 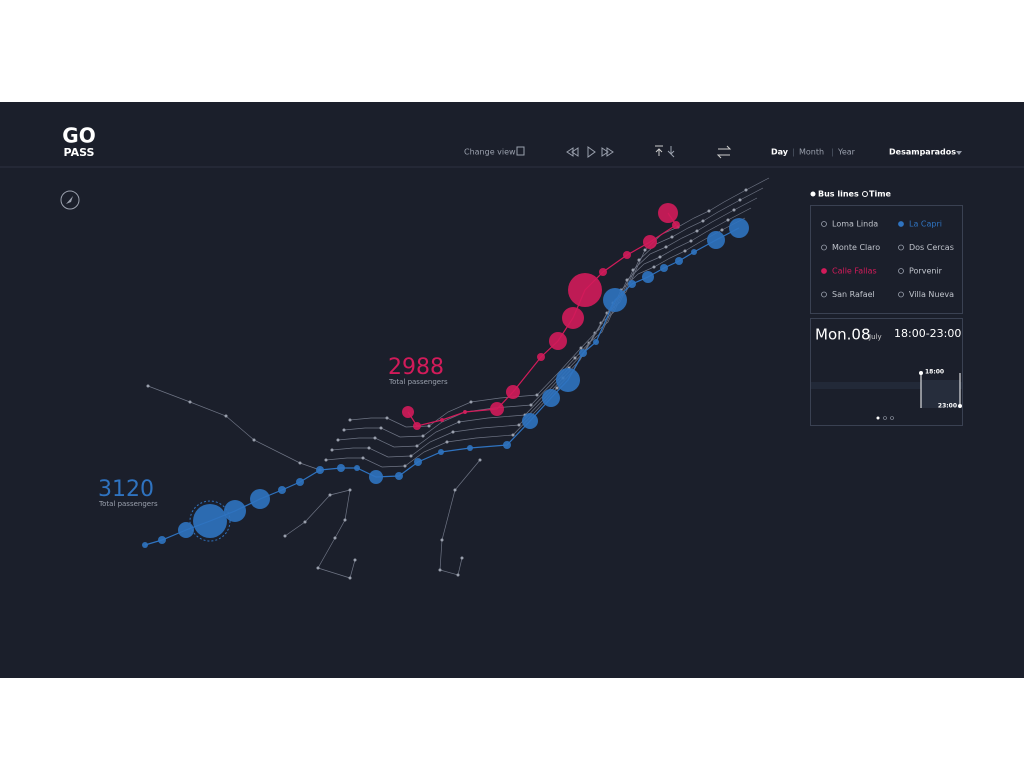 I want to click on download-button, so click(x=671, y=152).